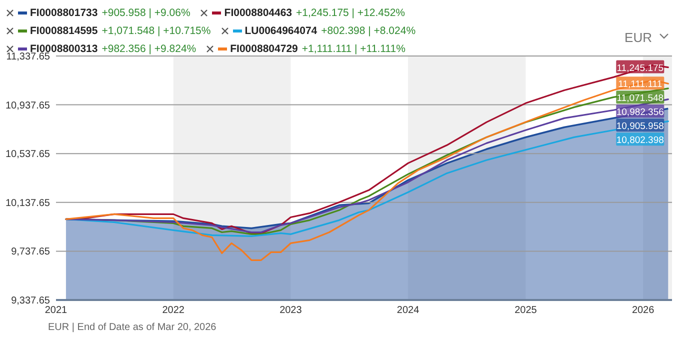 This screenshot has height=339, width=690. What do you see at coordinates (173, 310) in the screenshot?
I see `x-tick-label: 2022` at bounding box center [173, 310].